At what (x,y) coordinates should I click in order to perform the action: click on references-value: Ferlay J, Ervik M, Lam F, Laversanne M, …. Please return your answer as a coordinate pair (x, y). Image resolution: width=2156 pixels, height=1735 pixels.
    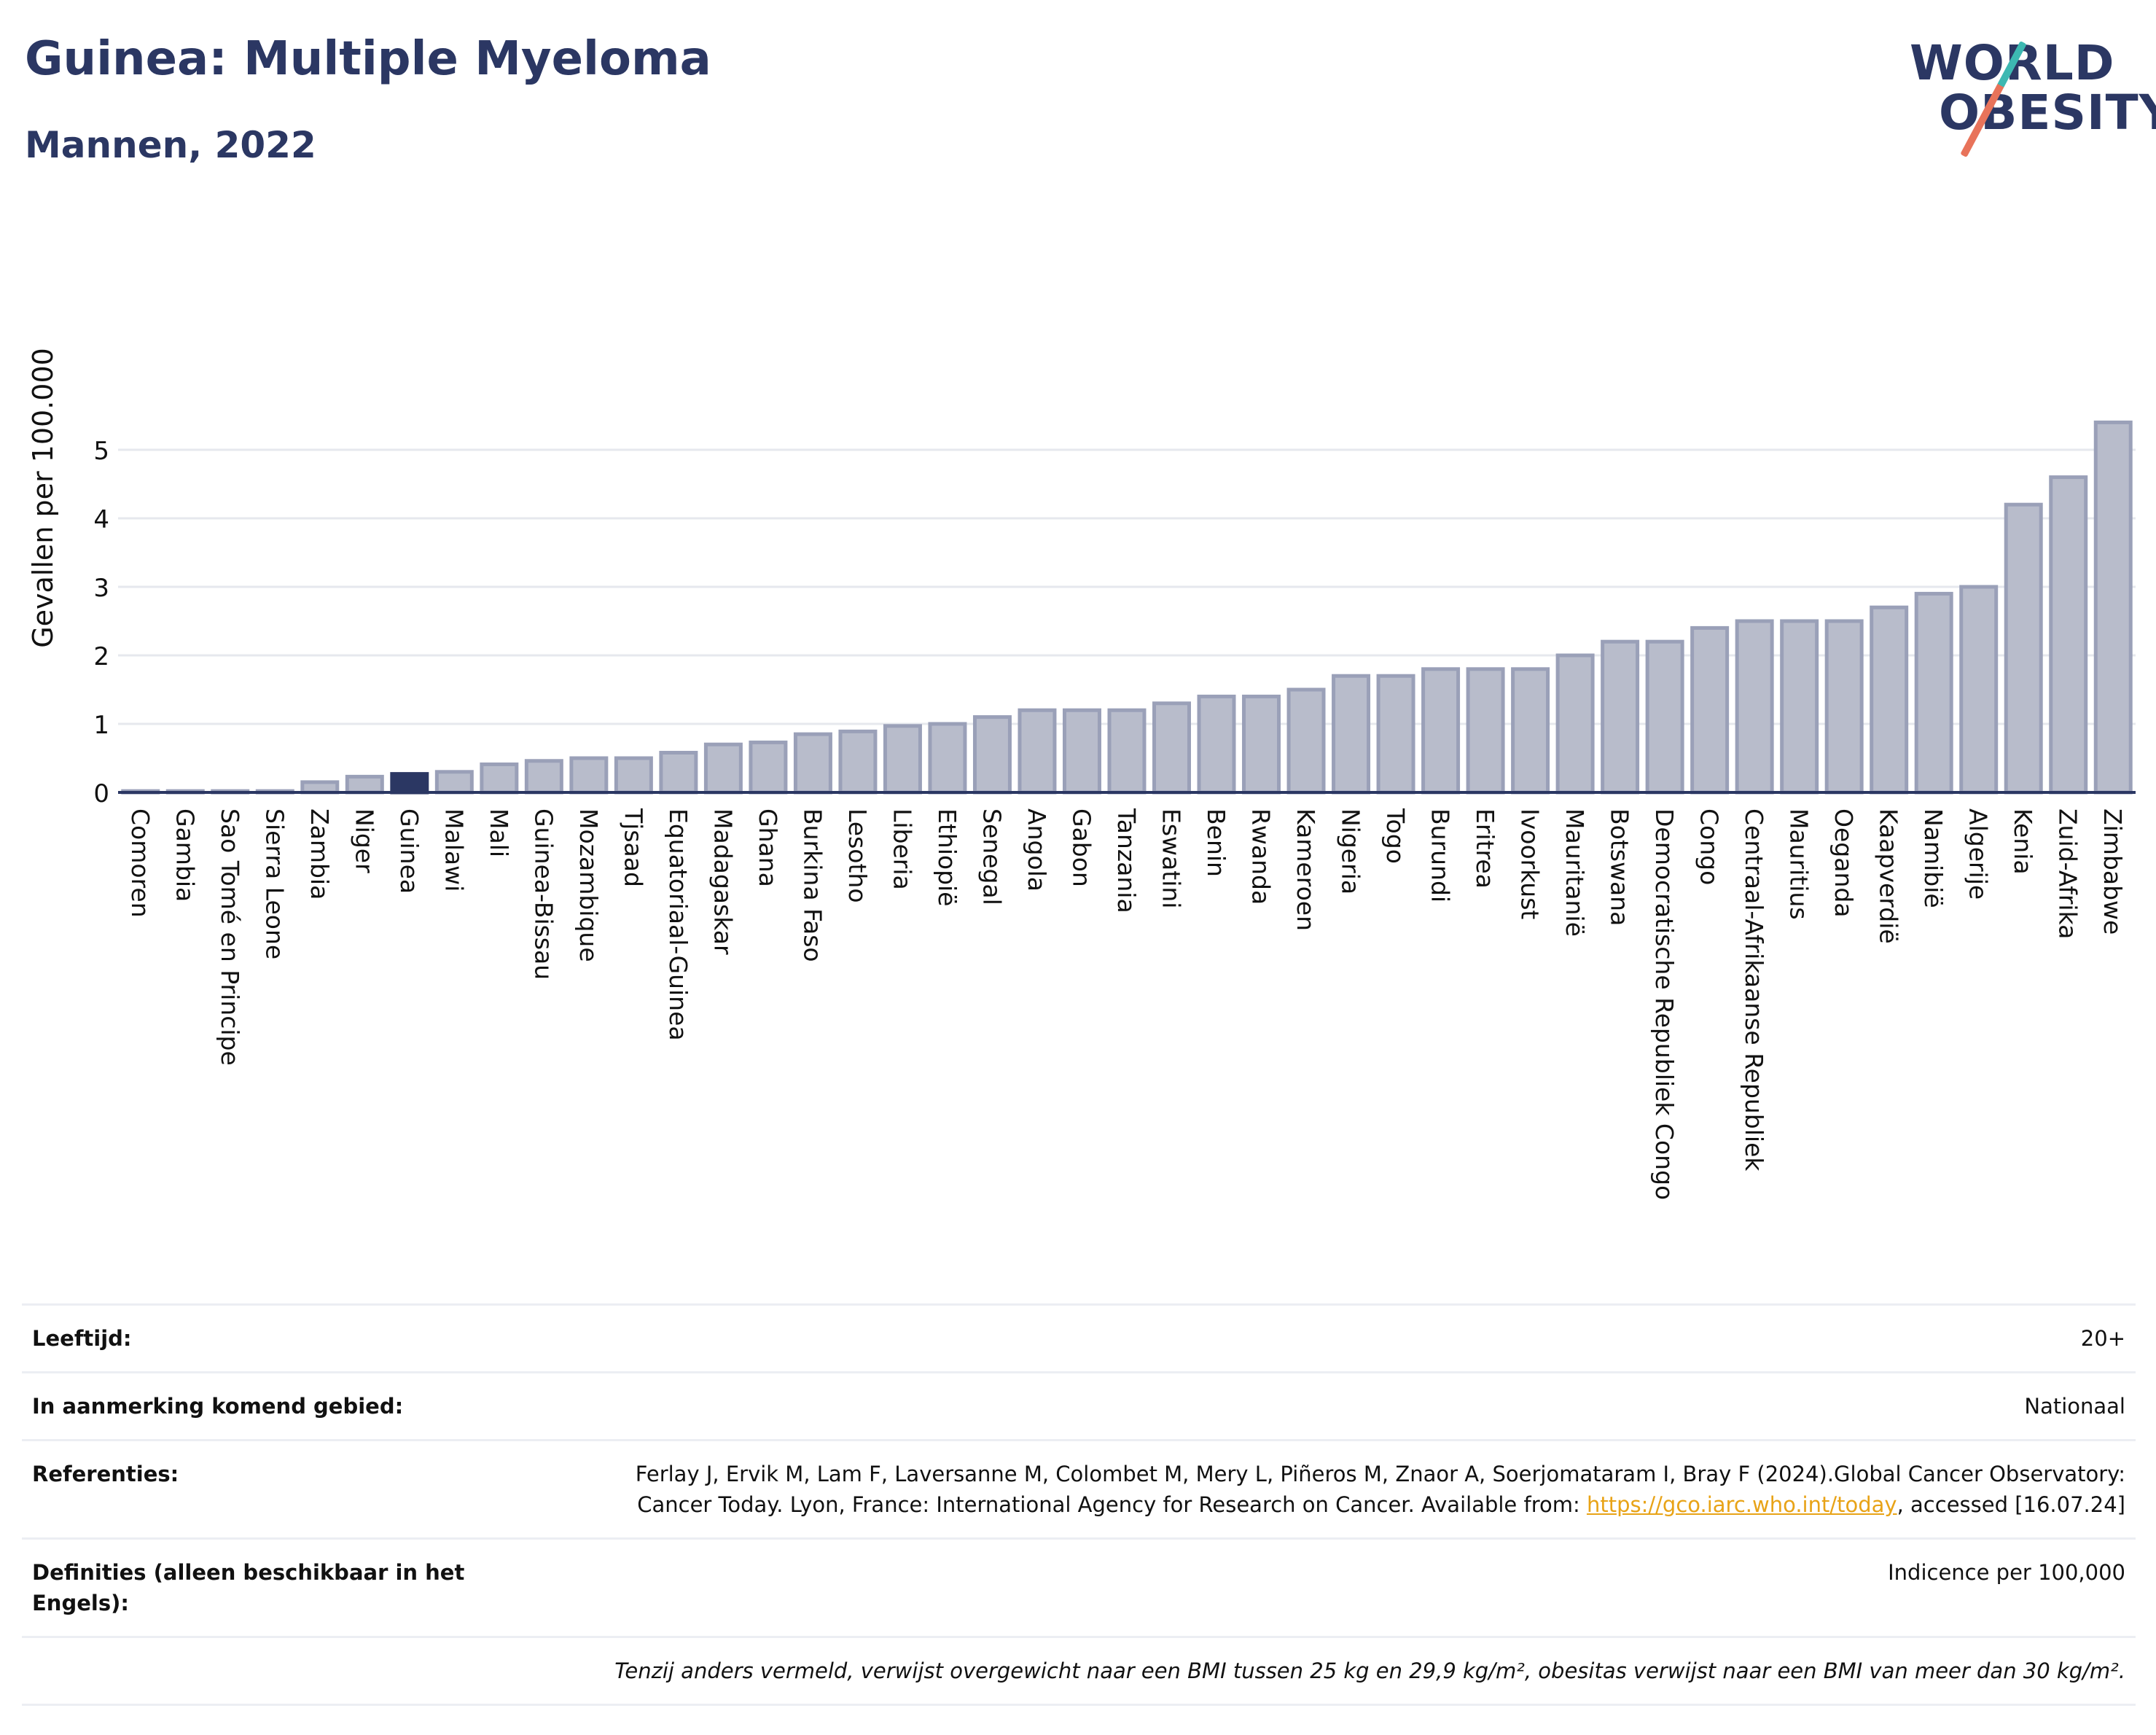
    Looking at the image, I should click on (1346, 1489).